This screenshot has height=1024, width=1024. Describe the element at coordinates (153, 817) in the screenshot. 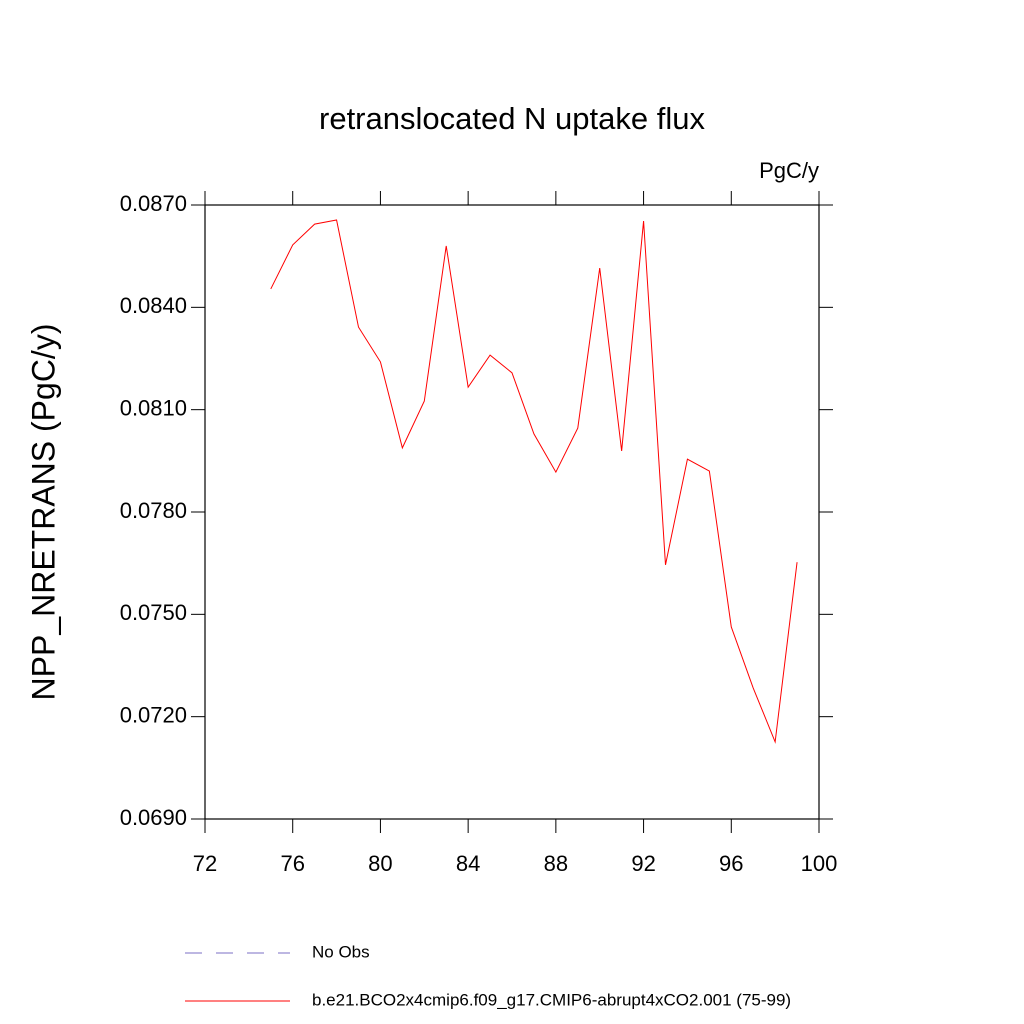

I see `y-tick-label: 0.0690` at that location.